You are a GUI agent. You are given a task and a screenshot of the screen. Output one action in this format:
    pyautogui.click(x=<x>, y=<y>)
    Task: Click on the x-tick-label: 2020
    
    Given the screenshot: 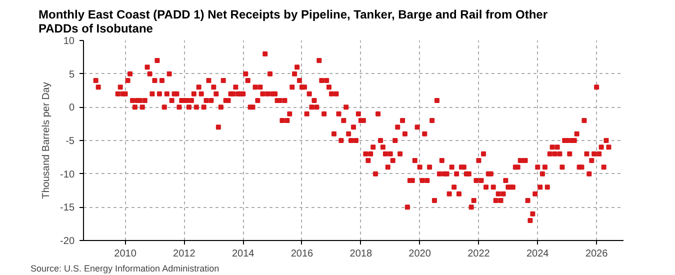 What is the action you would take?
    pyautogui.click(x=420, y=254)
    